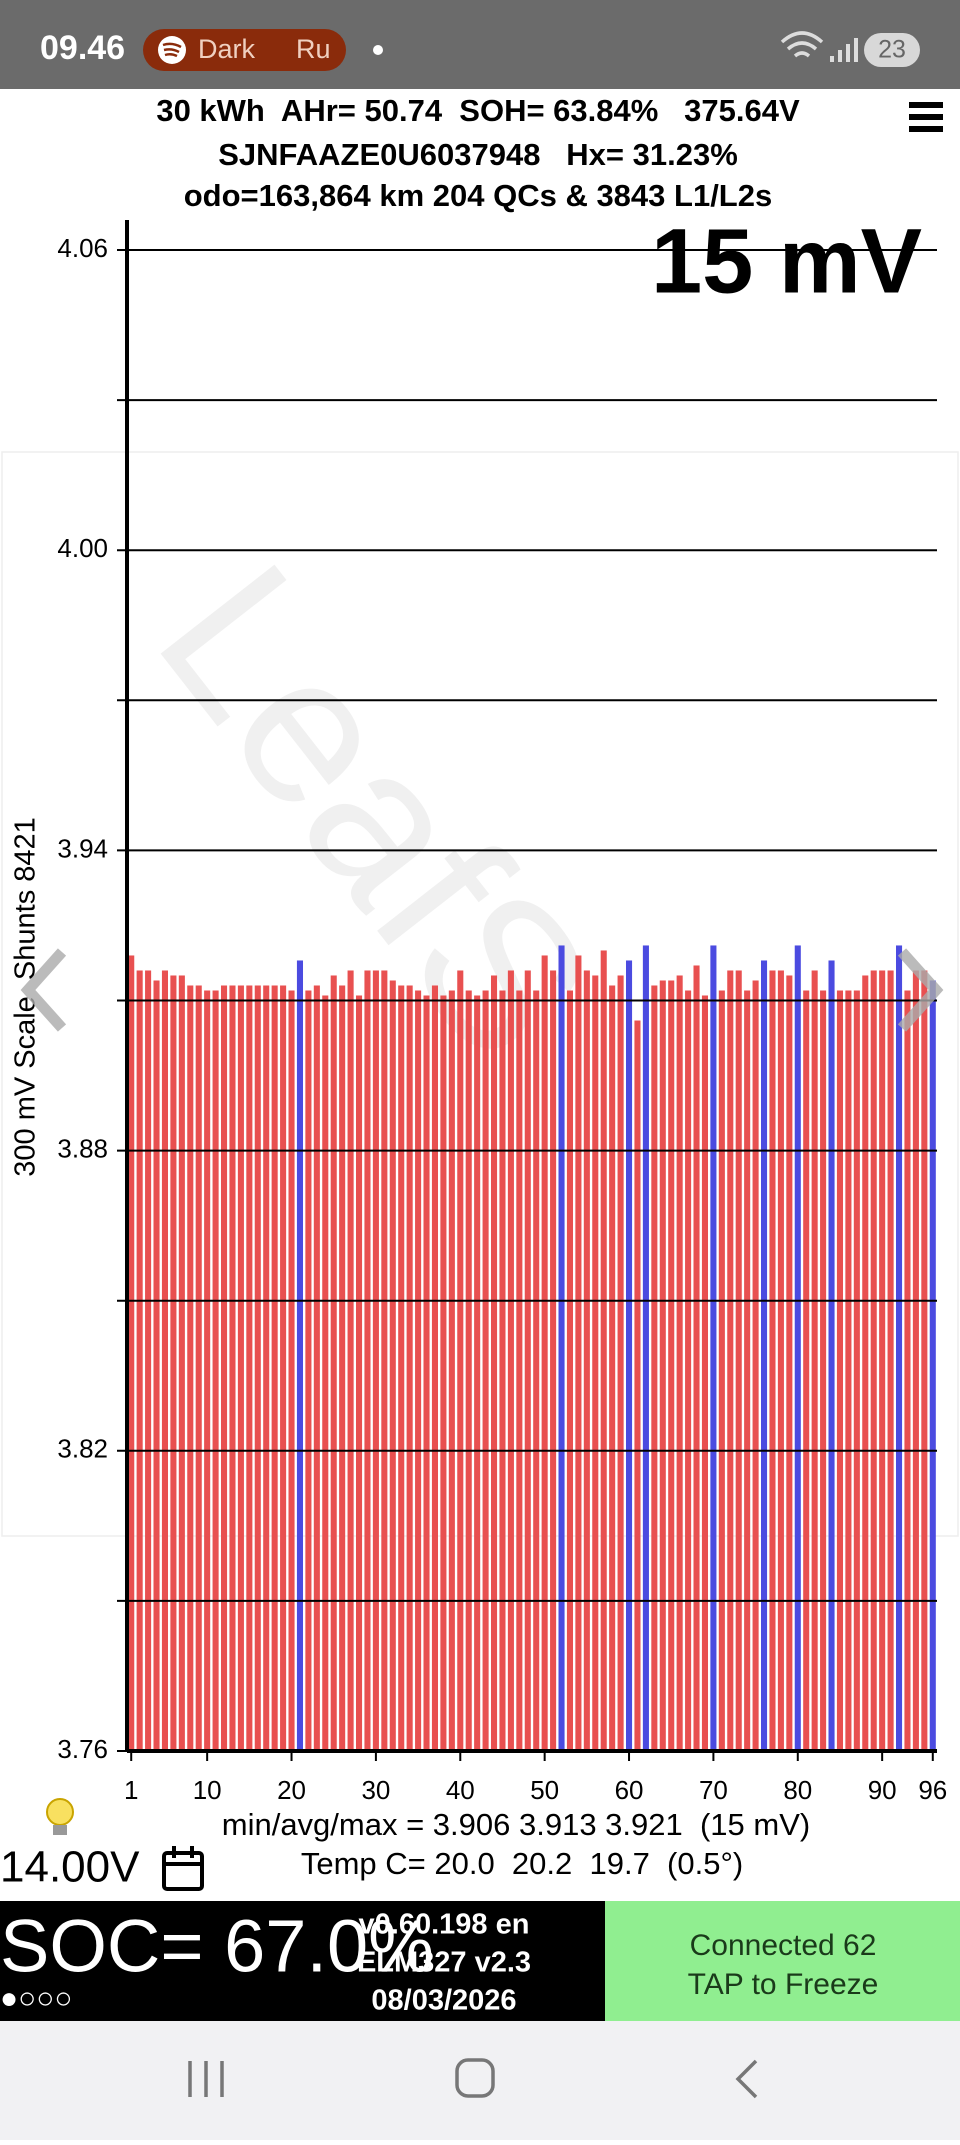  What do you see at coordinates (746, 2079) in the screenshot?
I see `back-button` at bounding box center [746, 2079].